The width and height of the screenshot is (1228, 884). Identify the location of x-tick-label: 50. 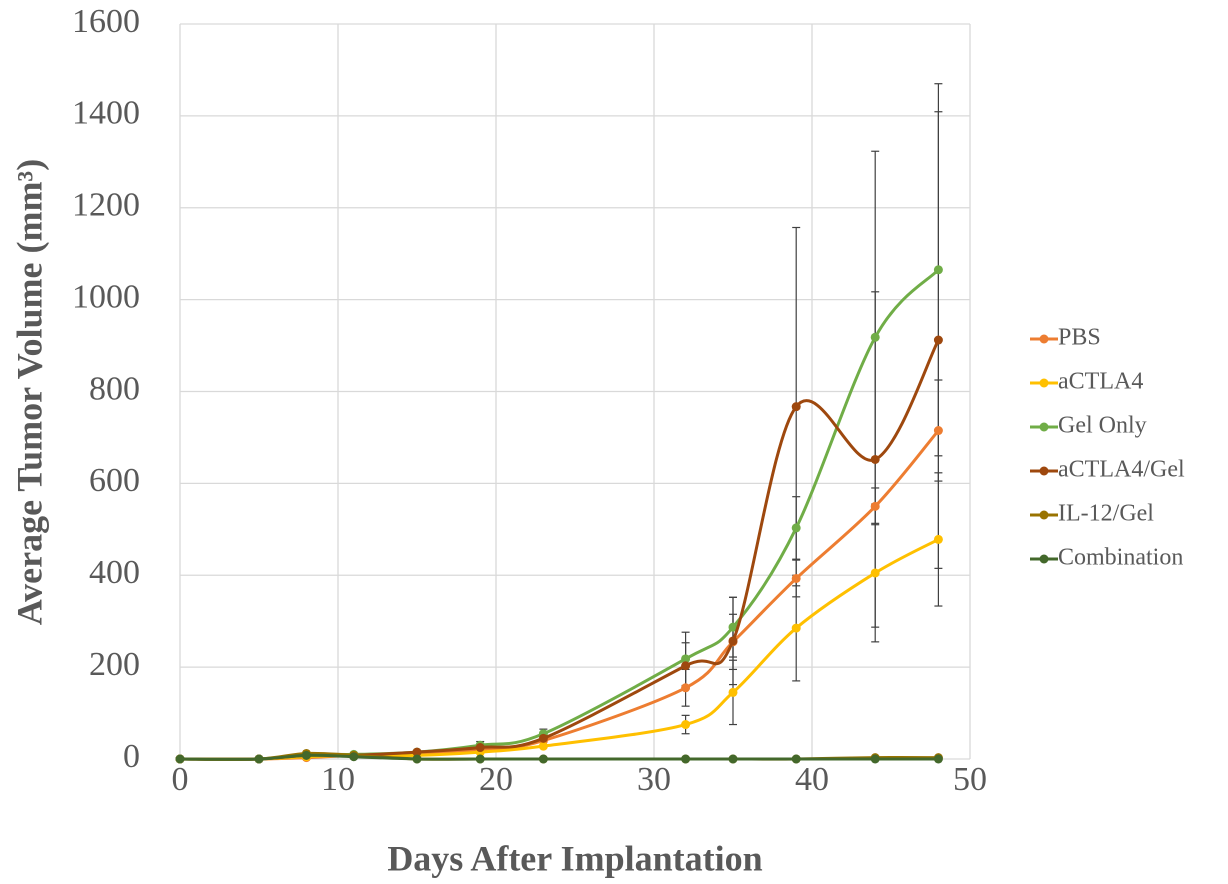
(970, 779).